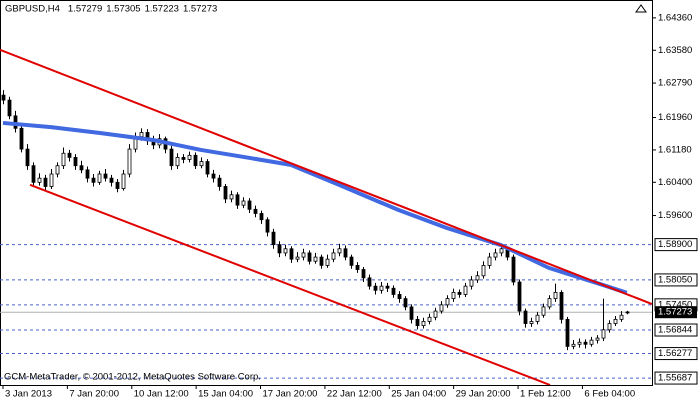 The width and height of the screenshot is (700, 402). I want to click on level-label: 1.55687, so click(675, 378).